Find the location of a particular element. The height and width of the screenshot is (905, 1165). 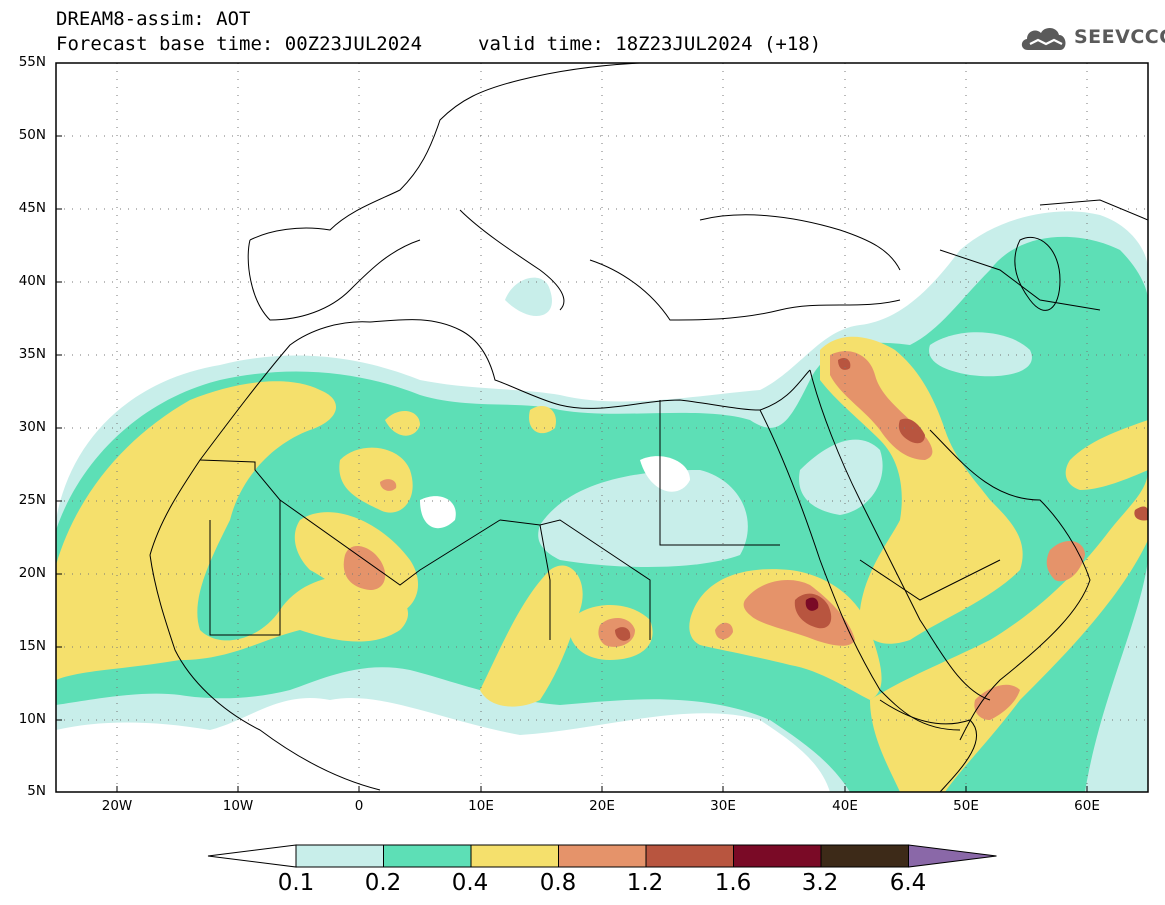

cloud-icon is located at coordinates (1043, 38).